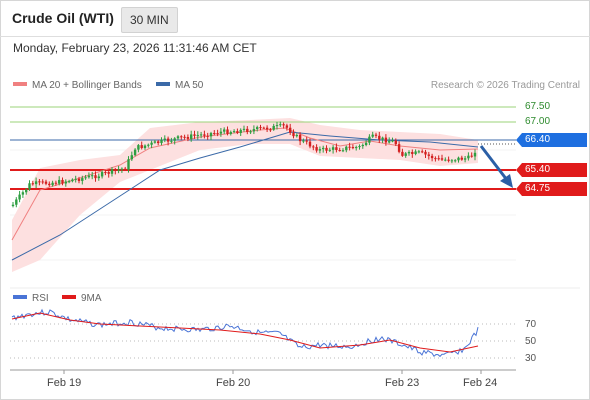  Describe the element at coordinates (538, 139) in the screenshot. I see `level-pivot-text: 66.40` at that location.